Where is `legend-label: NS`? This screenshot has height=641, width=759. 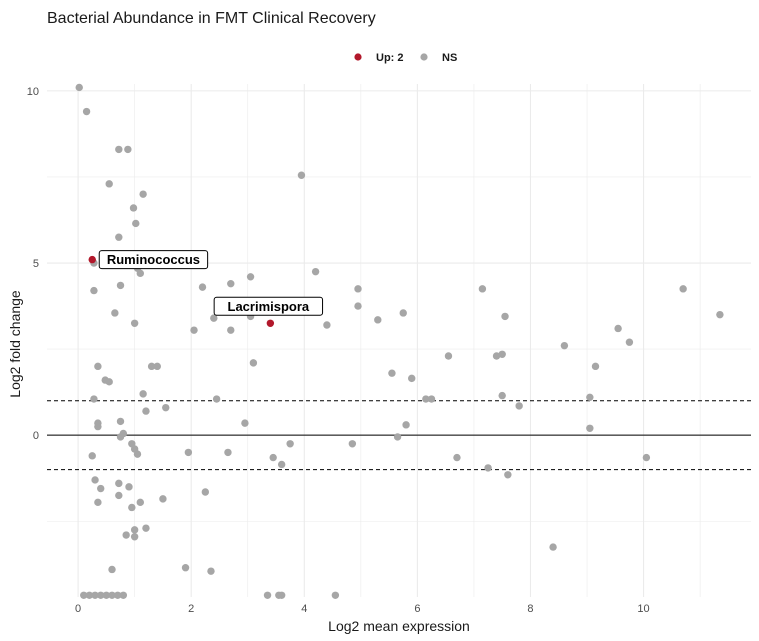
legend-label: NS is located at coordinates (449, 58).